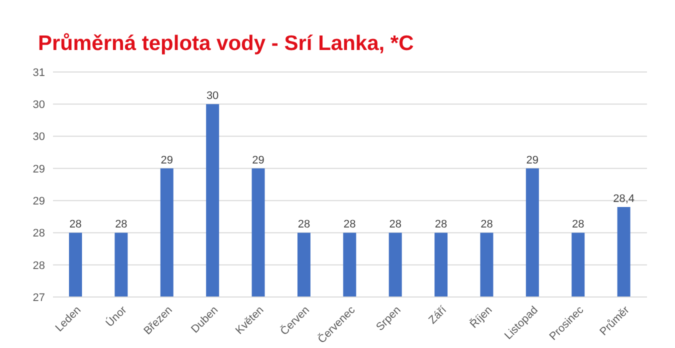 The height and width of the screenshot is (348, 675). I want to click on data-label: 30, so click(212, 96).